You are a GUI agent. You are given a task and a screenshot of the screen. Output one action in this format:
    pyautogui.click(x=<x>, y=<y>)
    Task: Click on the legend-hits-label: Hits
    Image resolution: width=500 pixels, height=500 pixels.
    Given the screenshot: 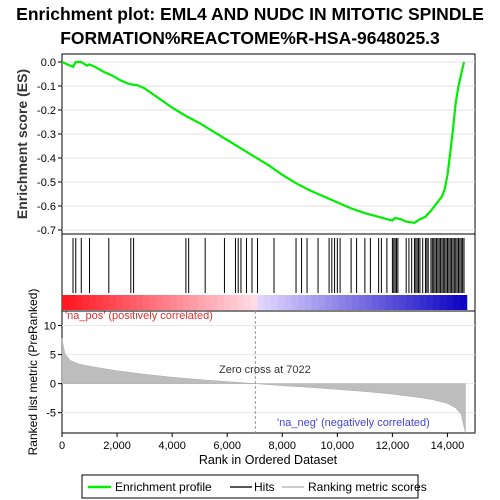 What is the action you would take?
    pyautogui.click(x=264, y=487)
    